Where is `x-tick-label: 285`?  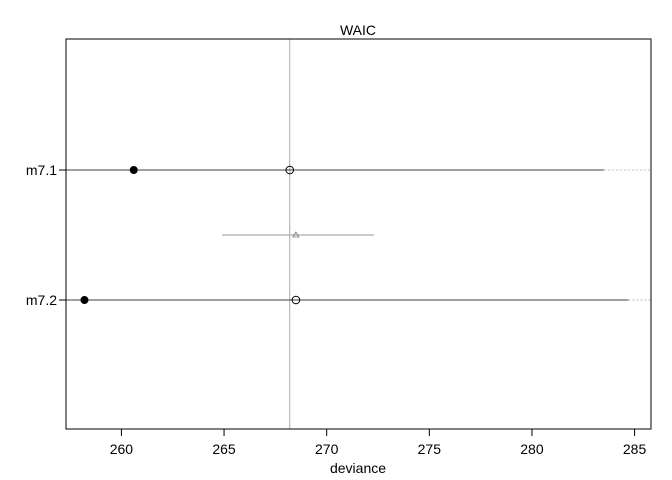
x-tick-label: 285 is located at coordinates (635, 449).